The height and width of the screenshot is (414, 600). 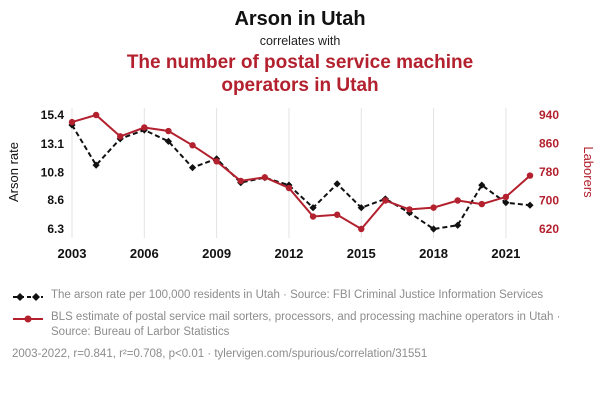 I want to click on svg-text: 2021, so click(x=505, y=253).